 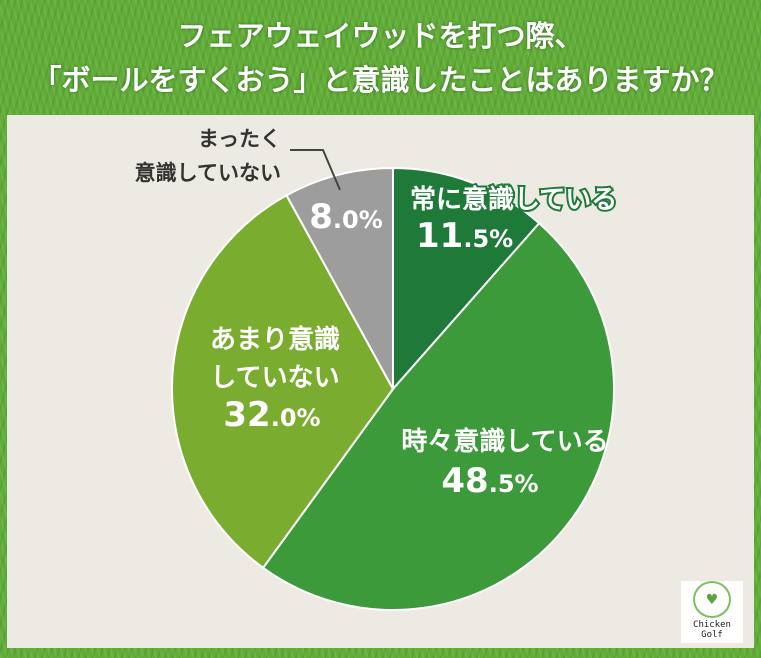 I want to click on chicken-golf-logo: ♥ Chicken Golf, so click(x=712, y=612).